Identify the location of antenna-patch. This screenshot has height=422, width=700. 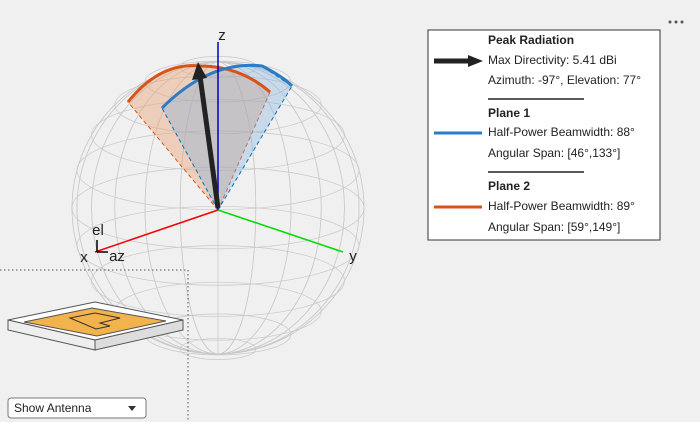
(95, 322).